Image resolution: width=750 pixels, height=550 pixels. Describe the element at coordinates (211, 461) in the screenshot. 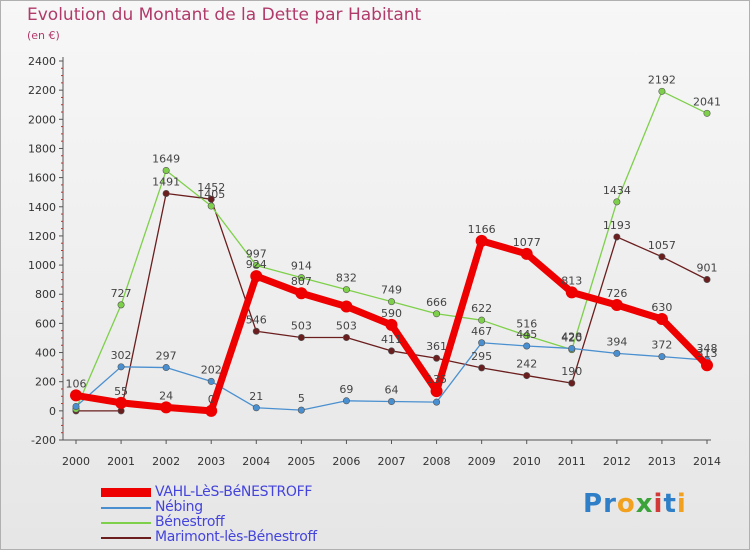

I see `x-tick-label: 2003` at that location.